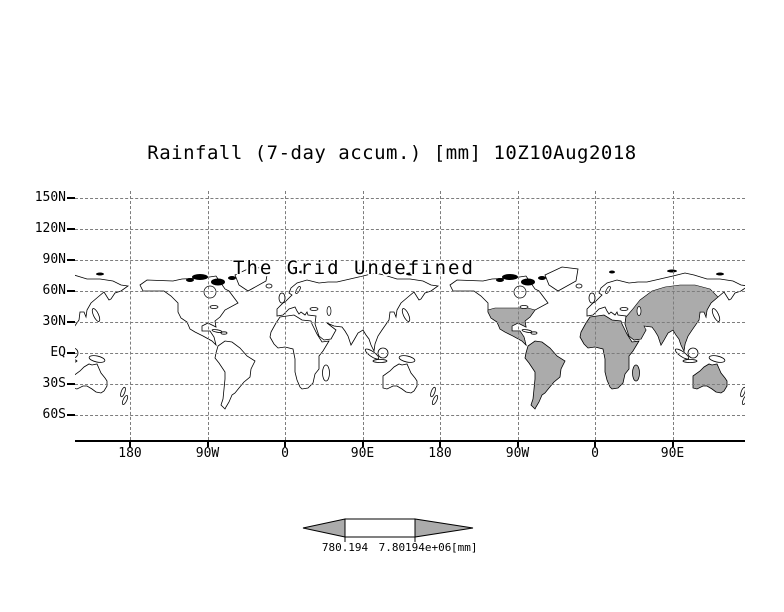  What do you see at coordinates (444, 528) in the screenshot?
I see `colorbar-right-arrow` at bounding box center [444, 528].